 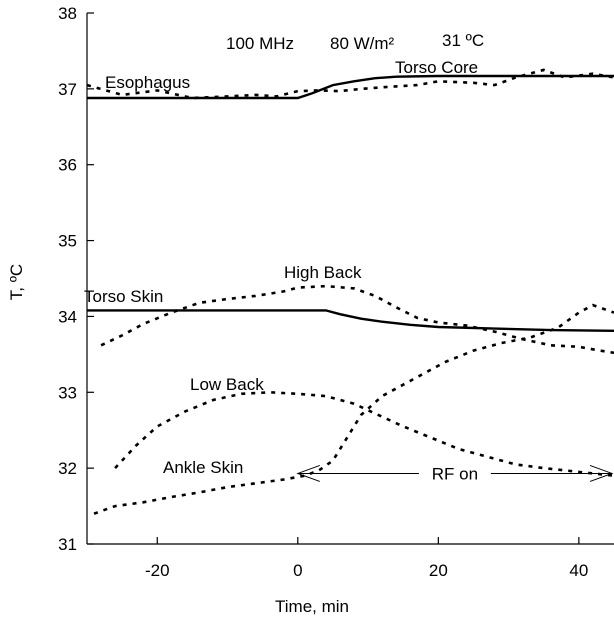 I want to click on x-tick-label: 0, so click(x=297, y=570).